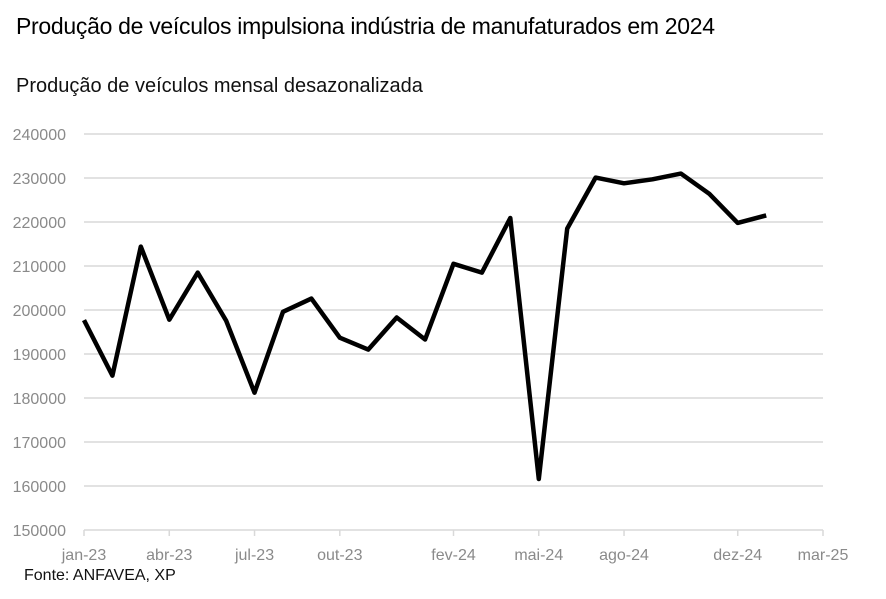 The width and height of the screenshot is (886, 599). What do you see at coordinates (39, 311) in the screenshot?
I see `y-tick-label: 200000` at bounding box center [39, 311].